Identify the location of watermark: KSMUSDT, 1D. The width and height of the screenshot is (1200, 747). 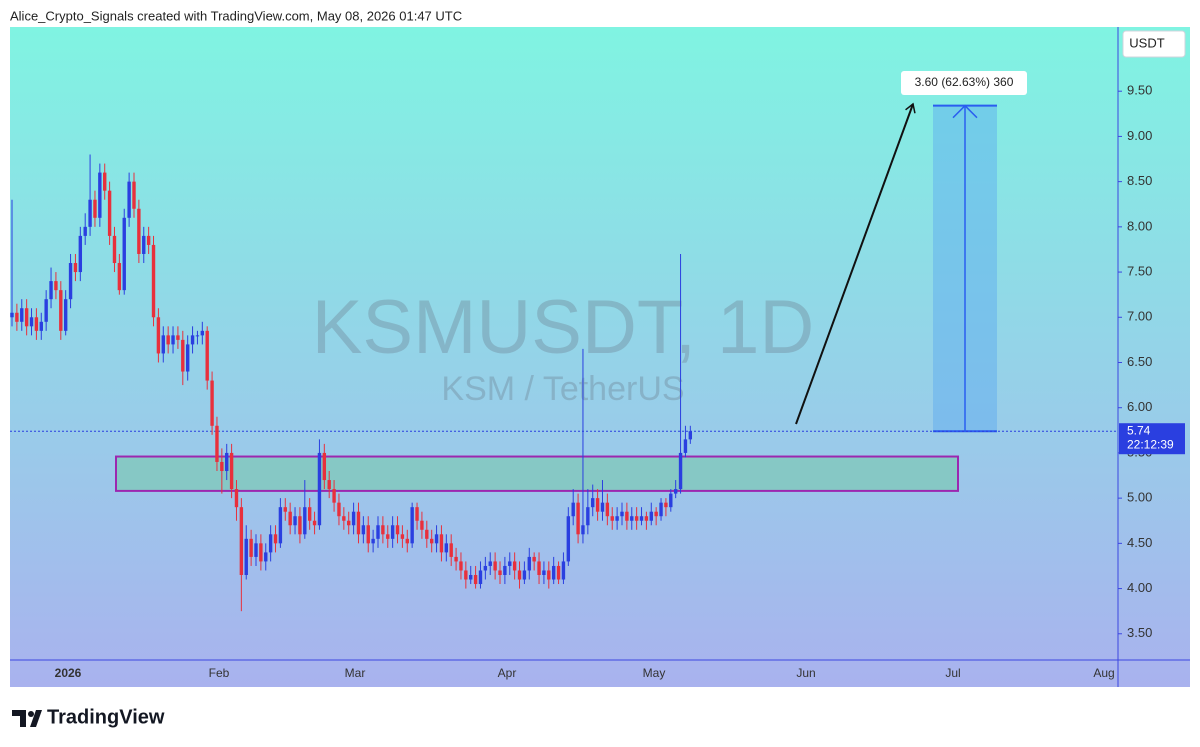
(563, 327).